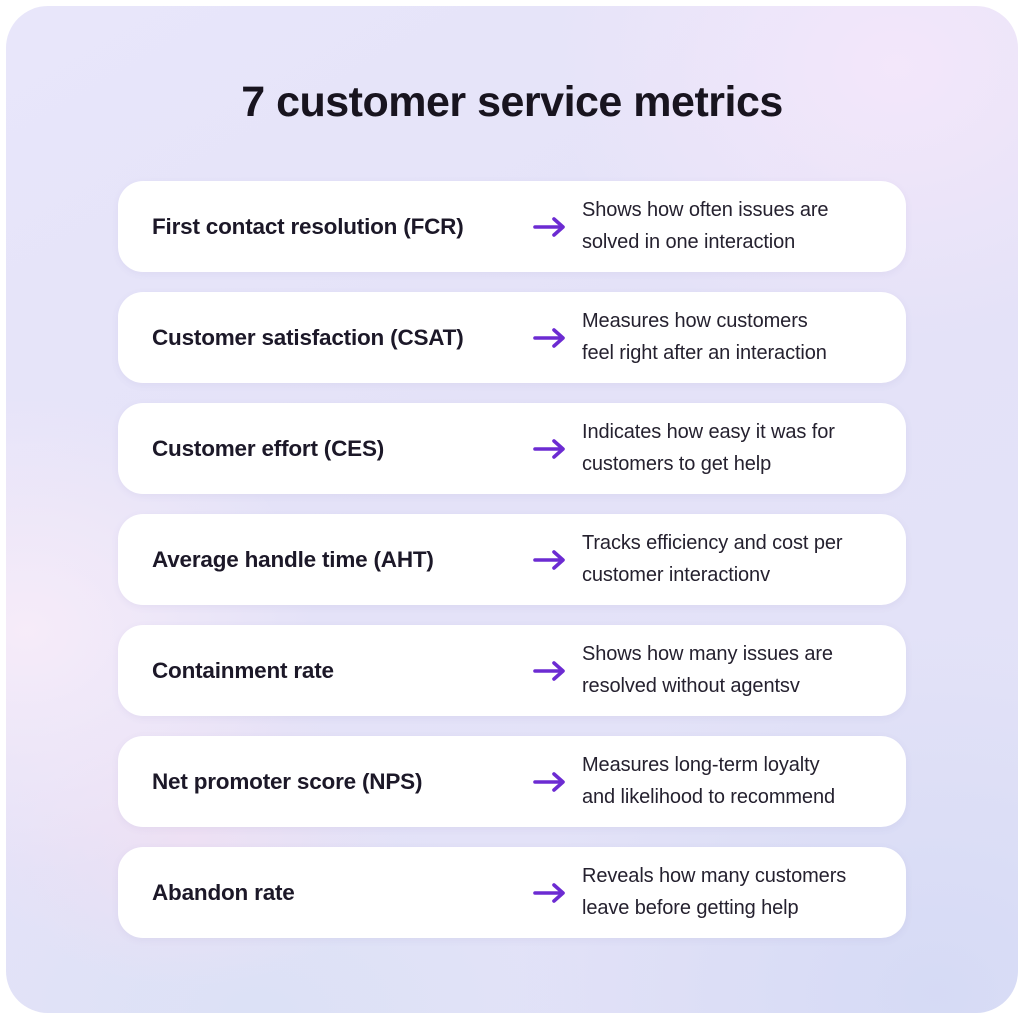 This screenshot has width=1024, height=1019. Describe the element at coordinates (701, 765) in the screenshot. I see `metric-description-line: Measures long-term loyalty` at that location.